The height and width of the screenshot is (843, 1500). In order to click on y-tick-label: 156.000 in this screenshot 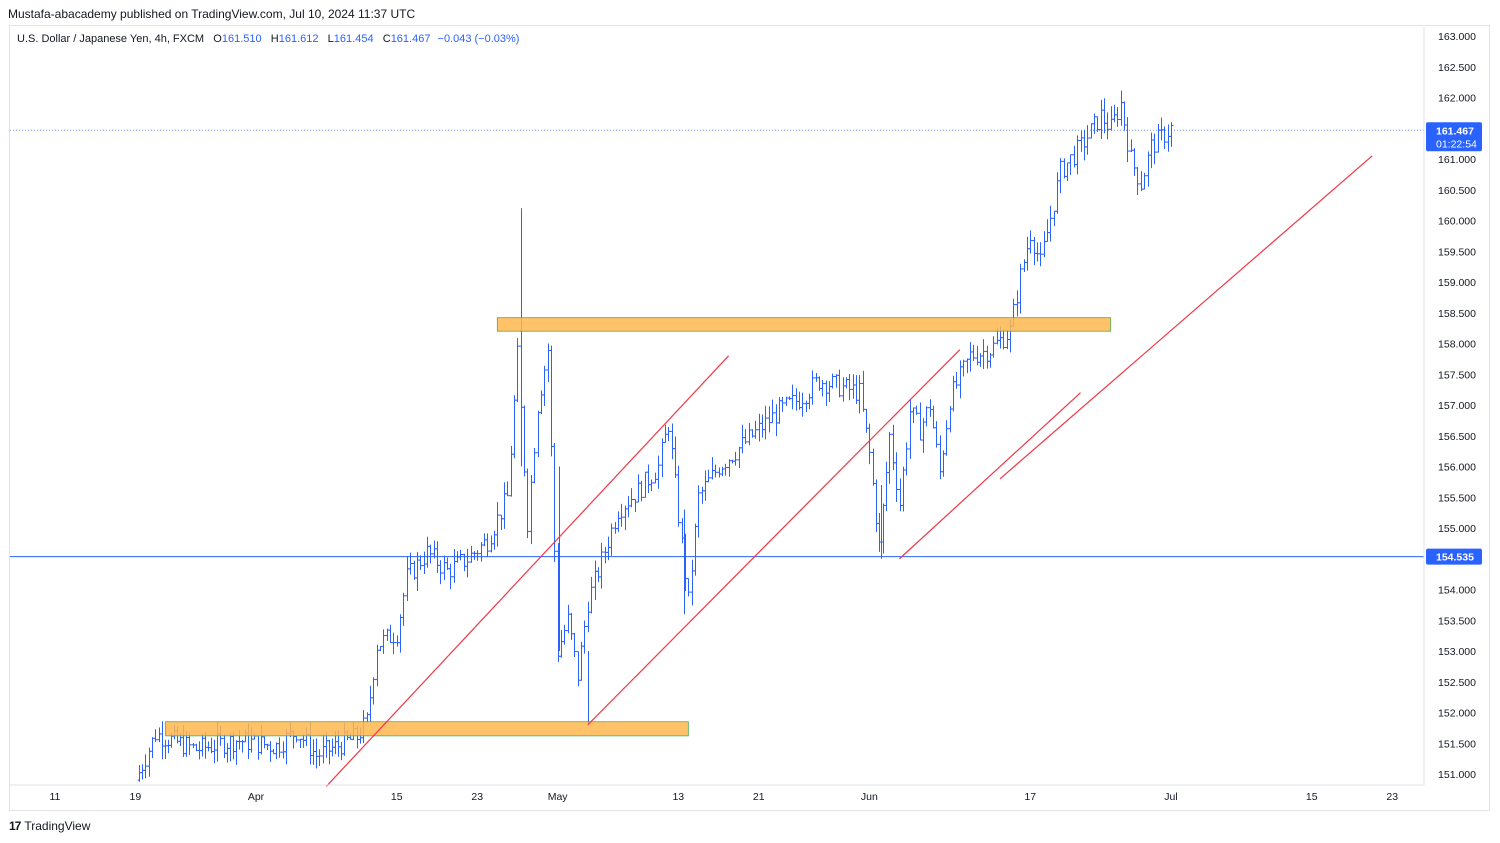, I will do `click(1457, 468)`.